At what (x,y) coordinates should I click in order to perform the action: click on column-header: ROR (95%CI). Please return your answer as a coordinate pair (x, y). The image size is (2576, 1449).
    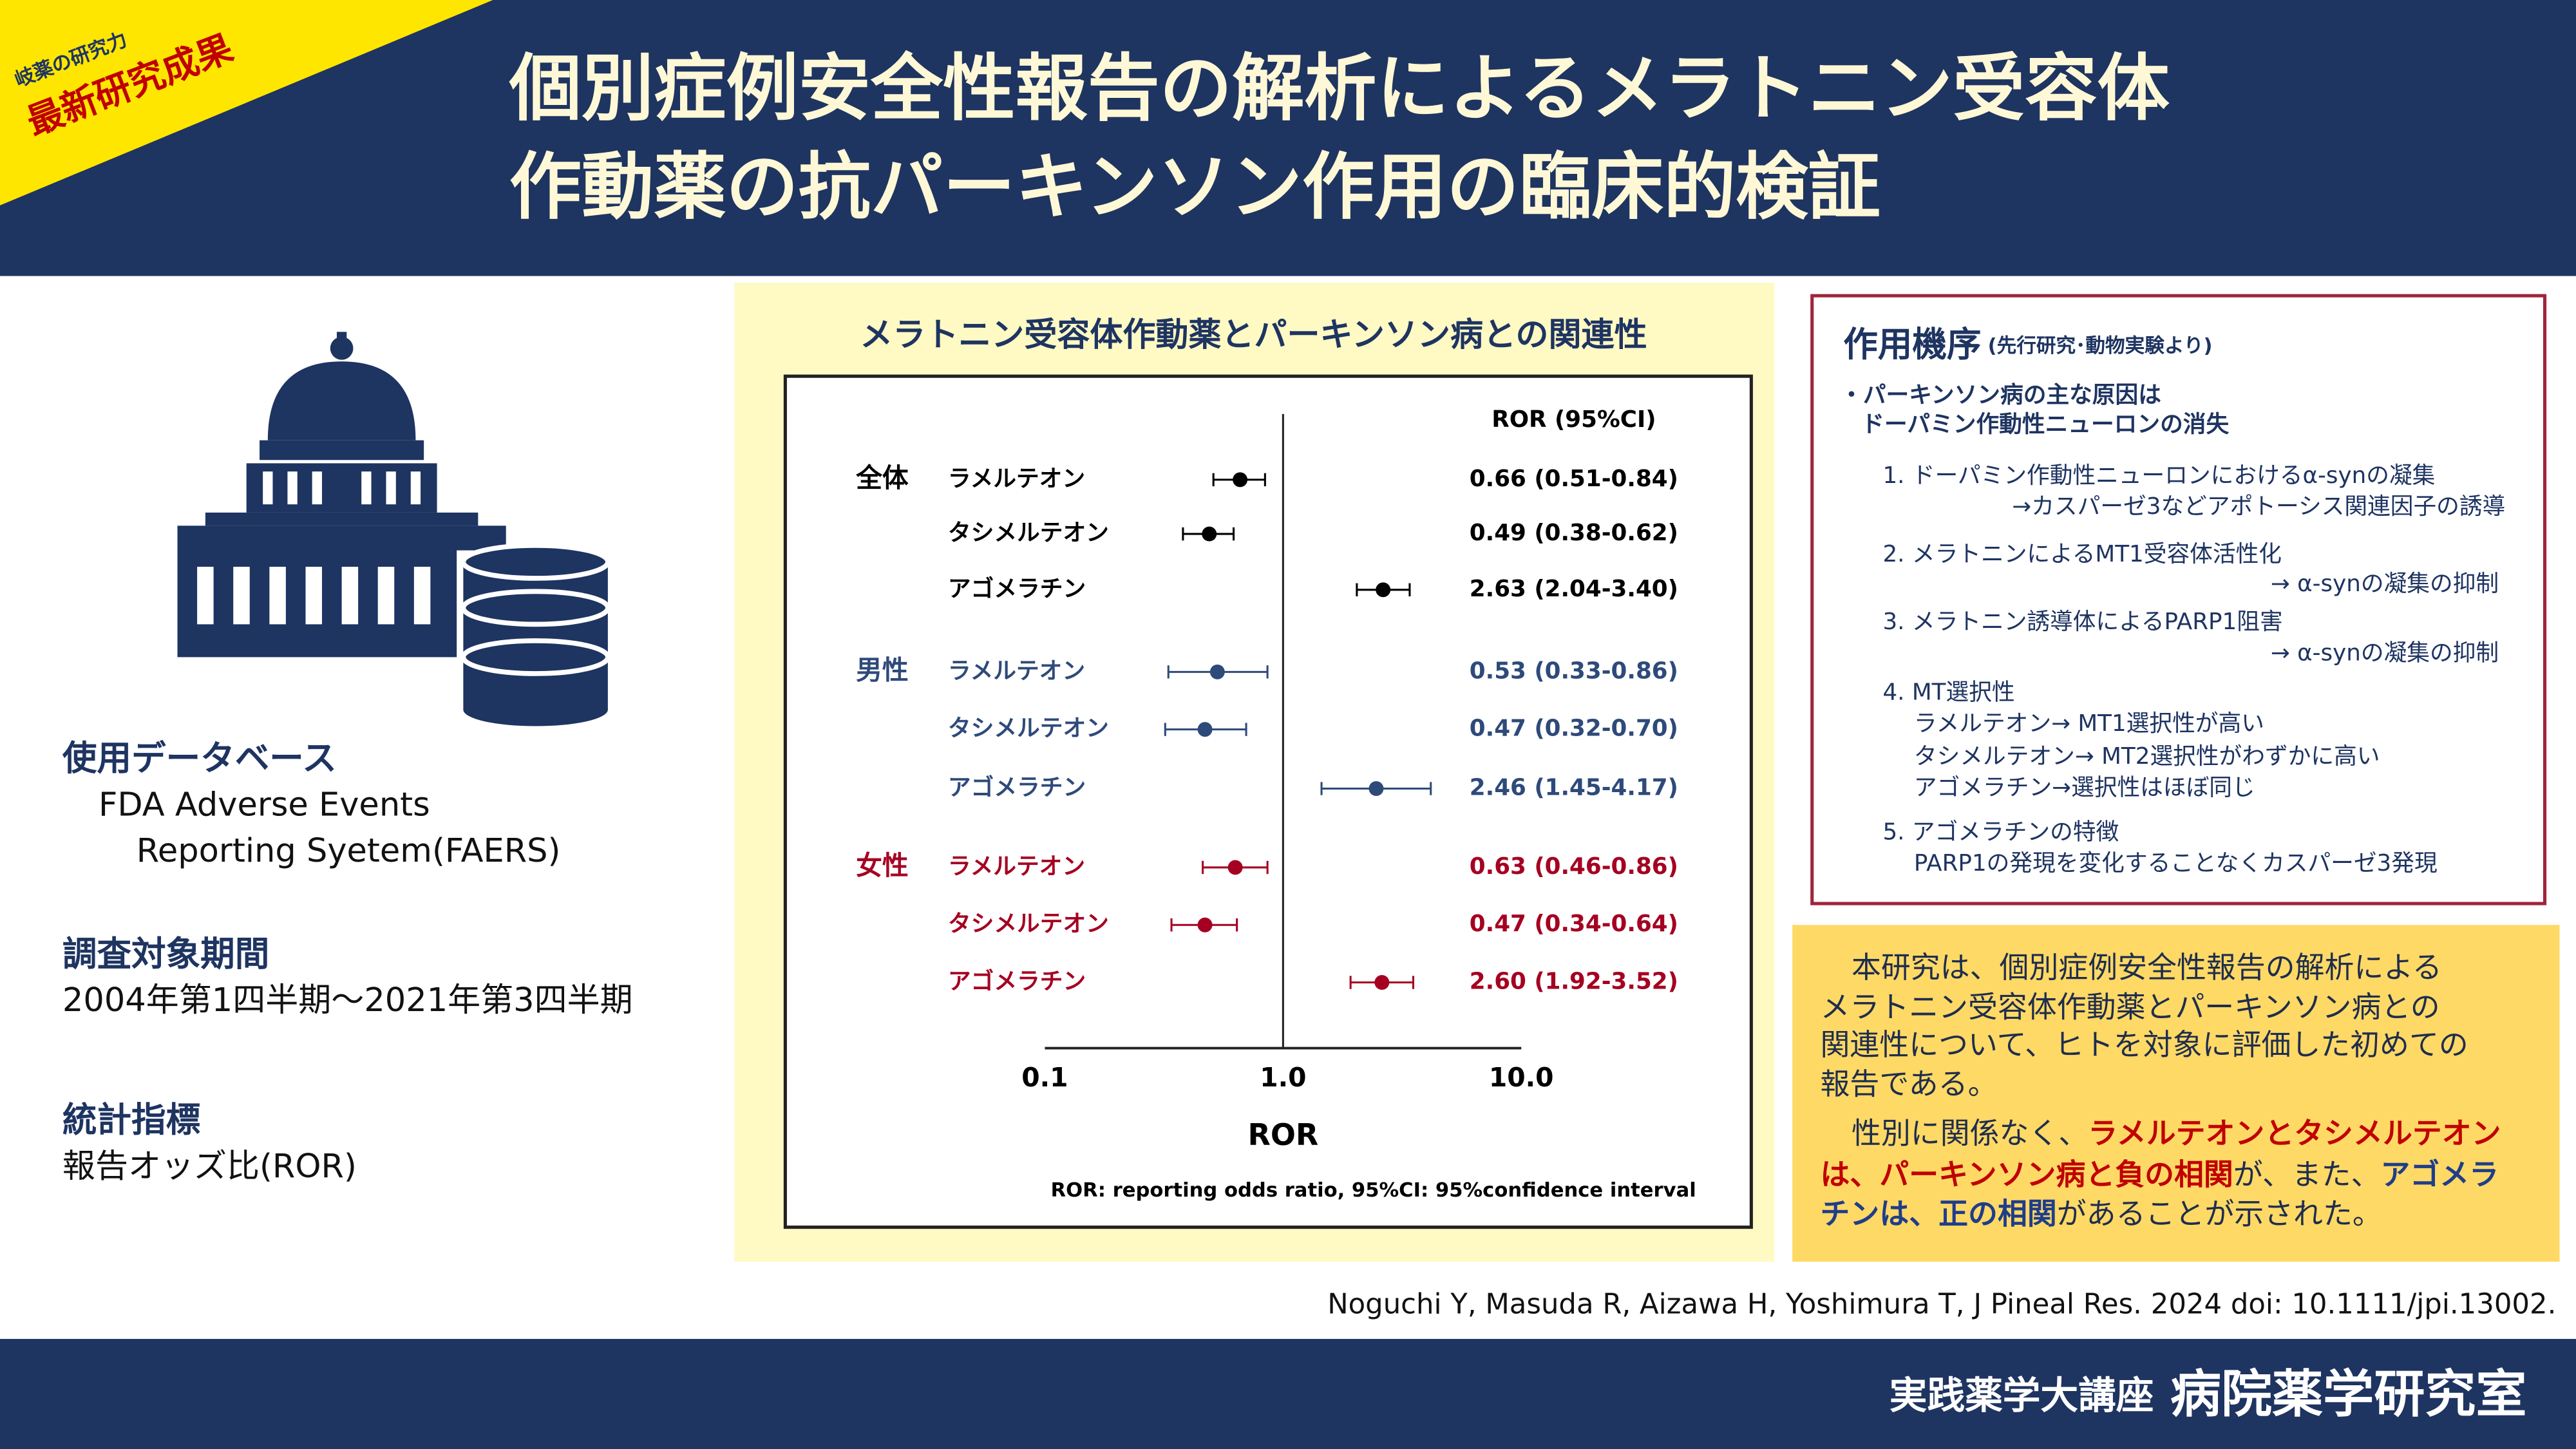
    Looking at the image, I should click on (1574, 419).